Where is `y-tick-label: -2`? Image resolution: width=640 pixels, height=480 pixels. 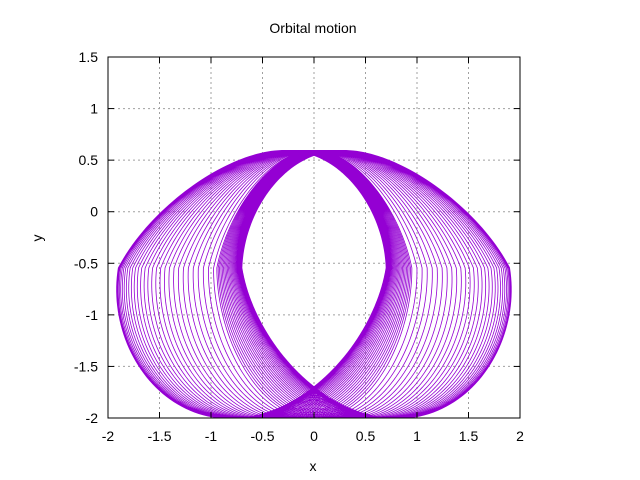
y-tick-label: -2 is located at coordinates (92, 418).